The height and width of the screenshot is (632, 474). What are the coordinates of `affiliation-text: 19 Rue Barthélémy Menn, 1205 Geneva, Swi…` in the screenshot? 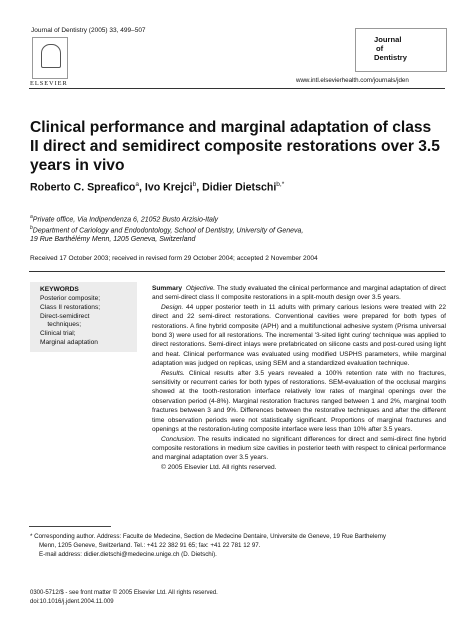 It's located at (113, 239).